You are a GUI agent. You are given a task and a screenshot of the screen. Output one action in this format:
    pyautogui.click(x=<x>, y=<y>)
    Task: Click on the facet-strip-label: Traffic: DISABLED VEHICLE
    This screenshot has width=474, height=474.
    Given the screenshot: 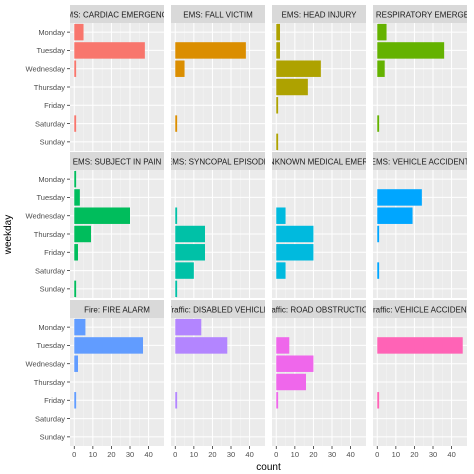 What is the action you would take?
    pyautogui.click(x=218, y=310)
    